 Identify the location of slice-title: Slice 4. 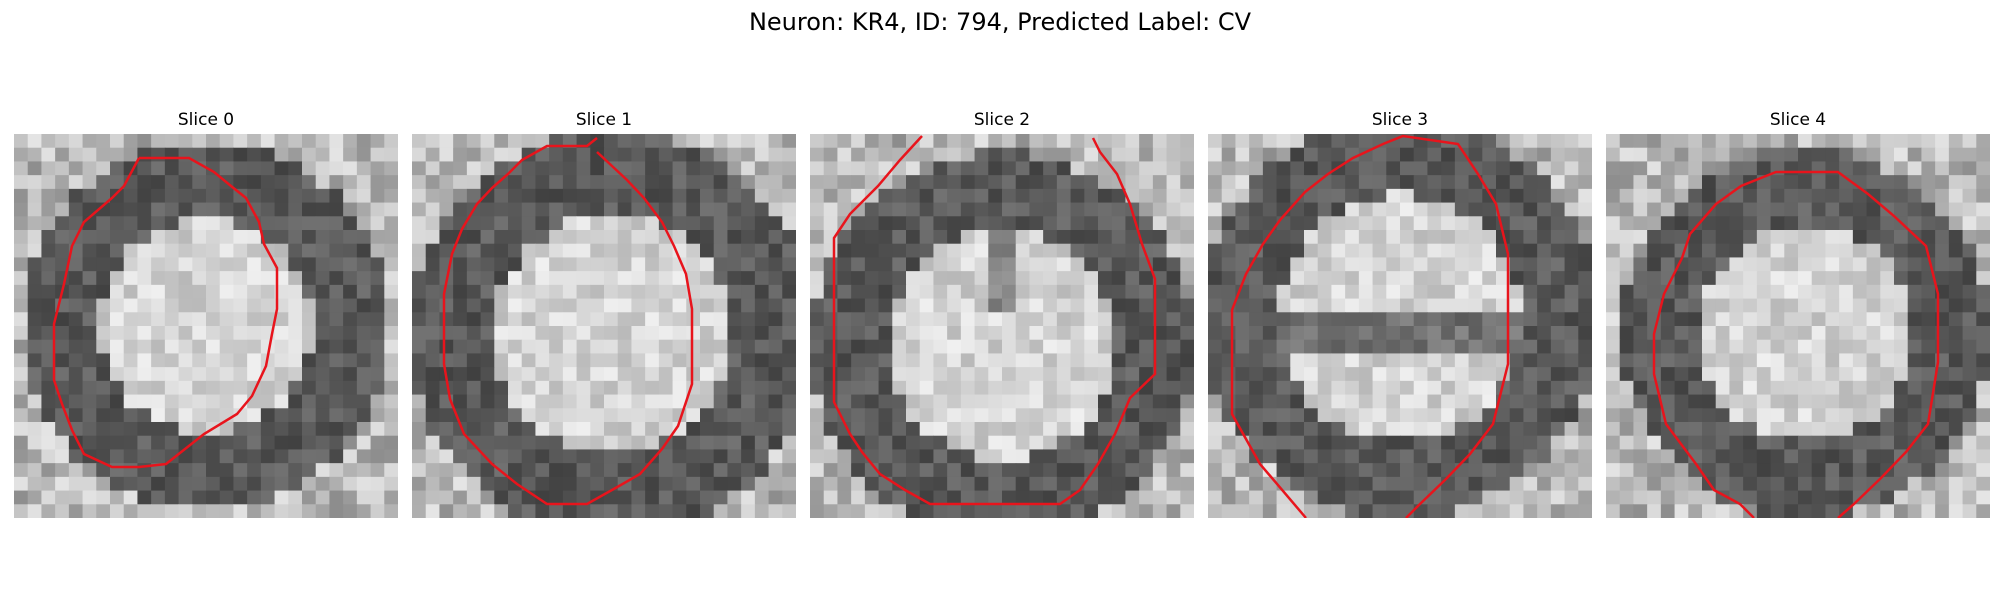
(1798, 120).